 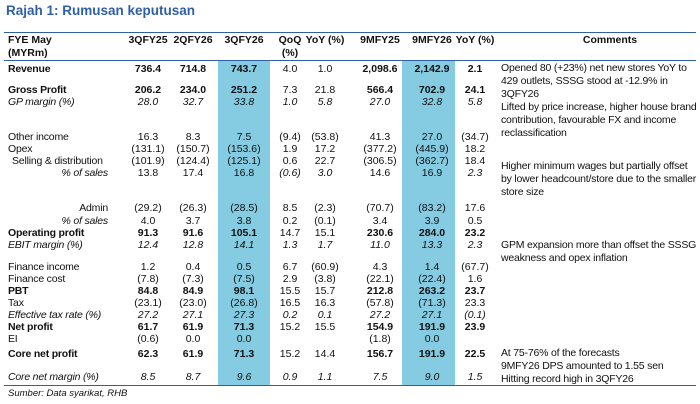 I want to click on cell-3qfy26: (26.8), so click(x=244, y=303).